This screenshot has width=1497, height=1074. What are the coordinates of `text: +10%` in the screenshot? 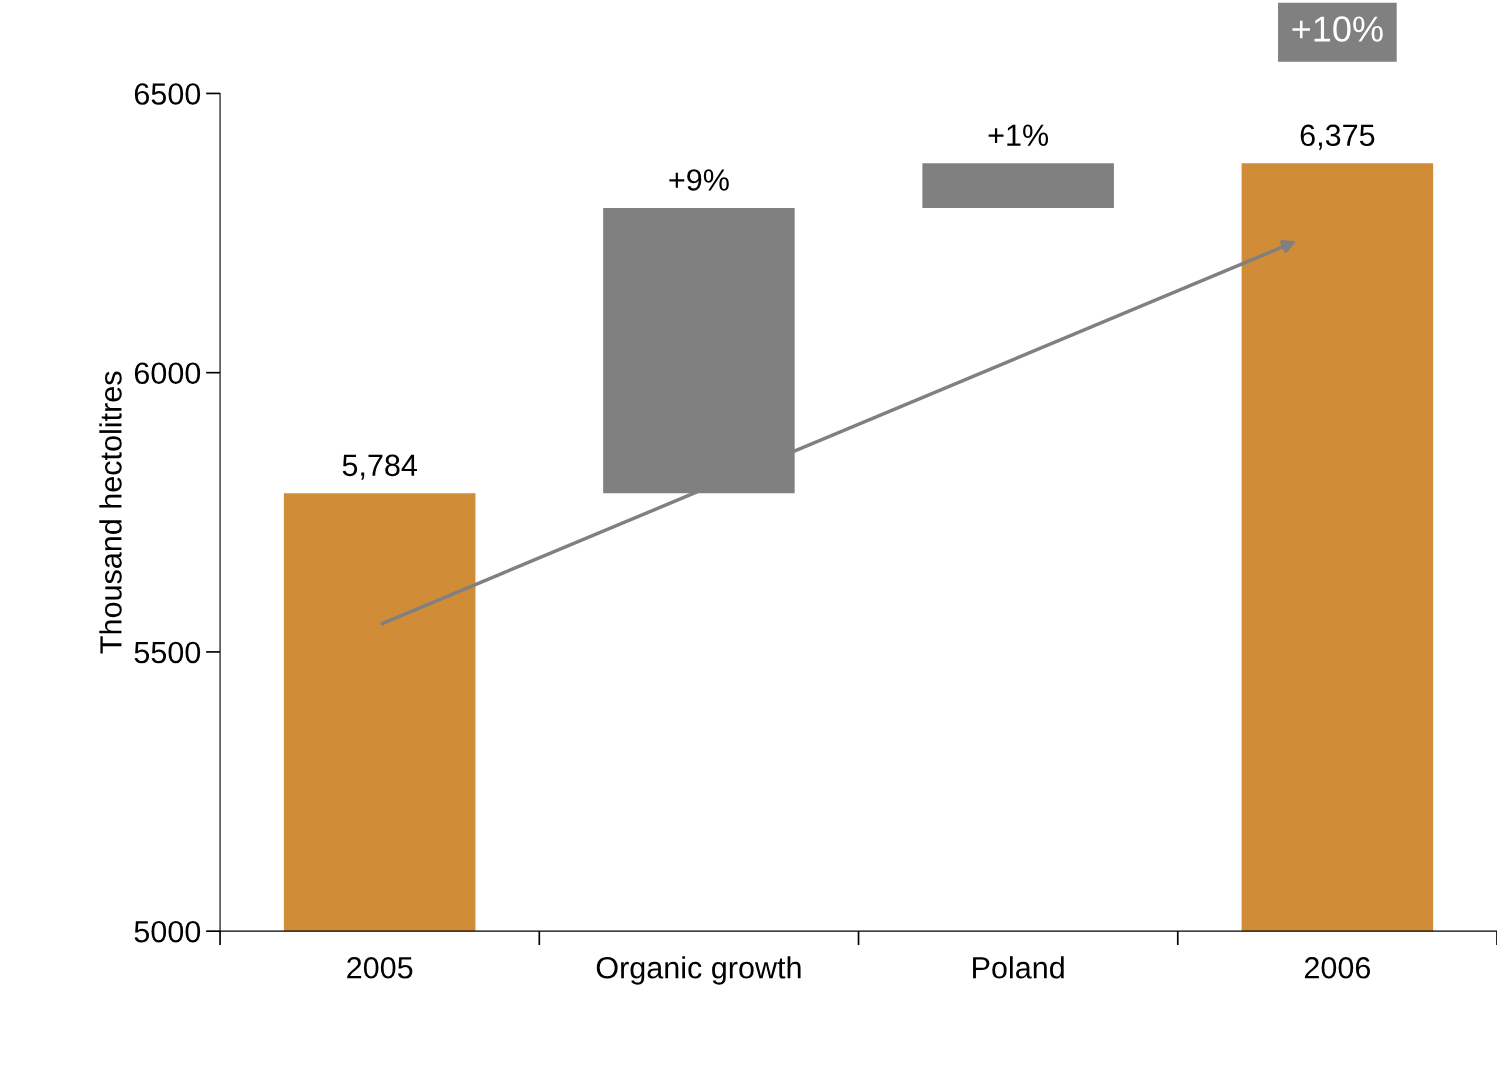 It's located at (1337, 29).